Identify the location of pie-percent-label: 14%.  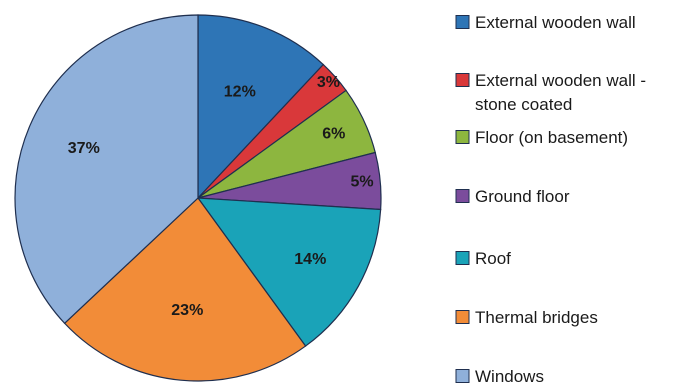
(310, 259).